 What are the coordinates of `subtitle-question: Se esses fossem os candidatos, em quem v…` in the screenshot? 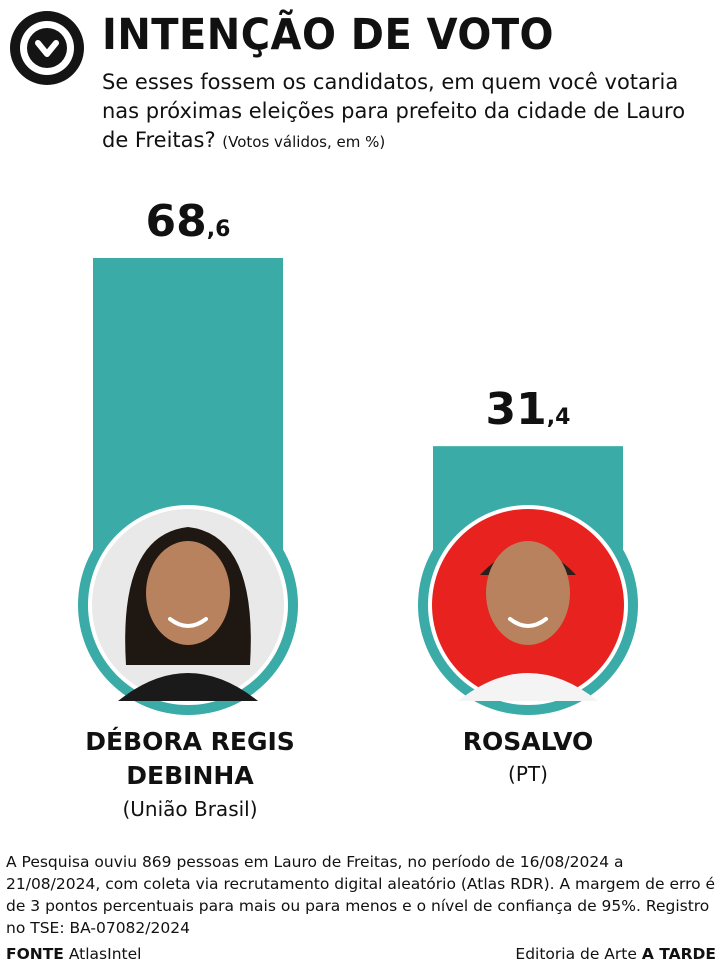 It's located at (394, 111).